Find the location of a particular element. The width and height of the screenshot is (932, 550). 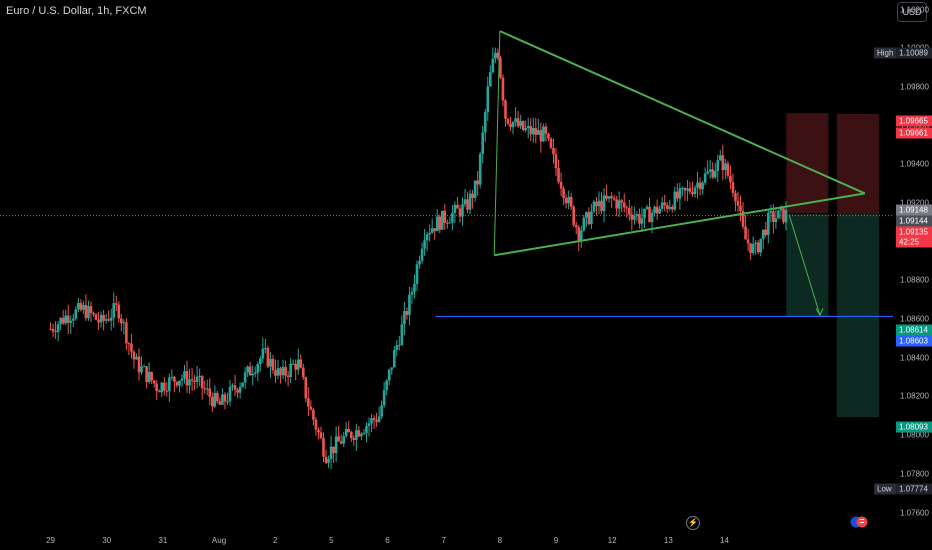

currency-button: USD is located at coordinates (912, 12).